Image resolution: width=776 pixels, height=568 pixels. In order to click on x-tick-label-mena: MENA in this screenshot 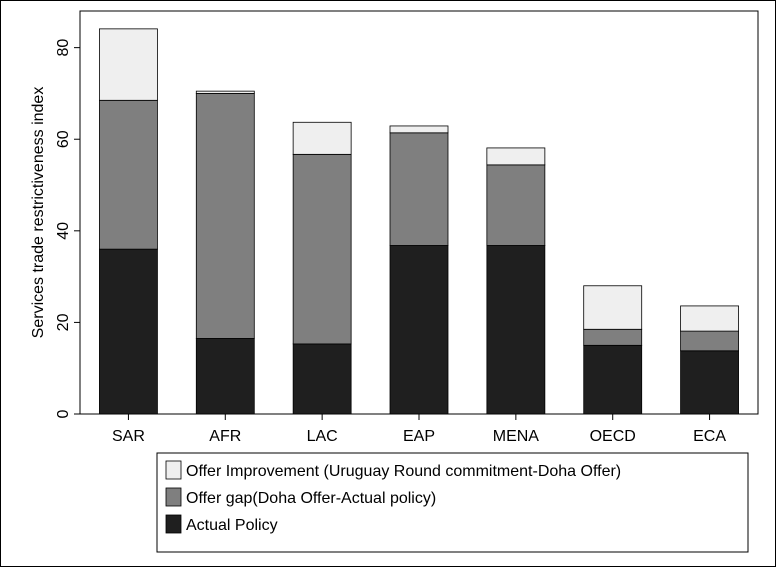, I will do `click(516, 436)`.